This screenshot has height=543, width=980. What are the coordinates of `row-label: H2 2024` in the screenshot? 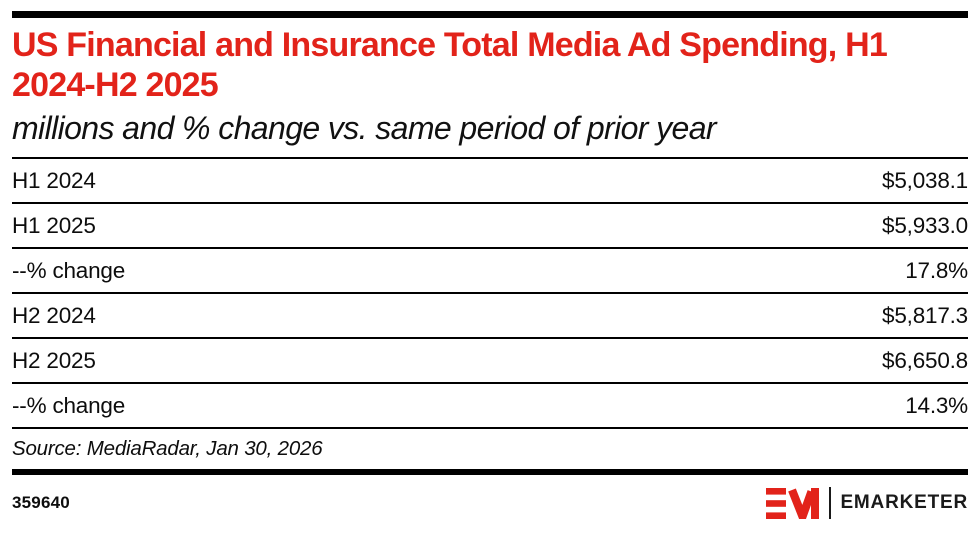 It's located at (54, 315).